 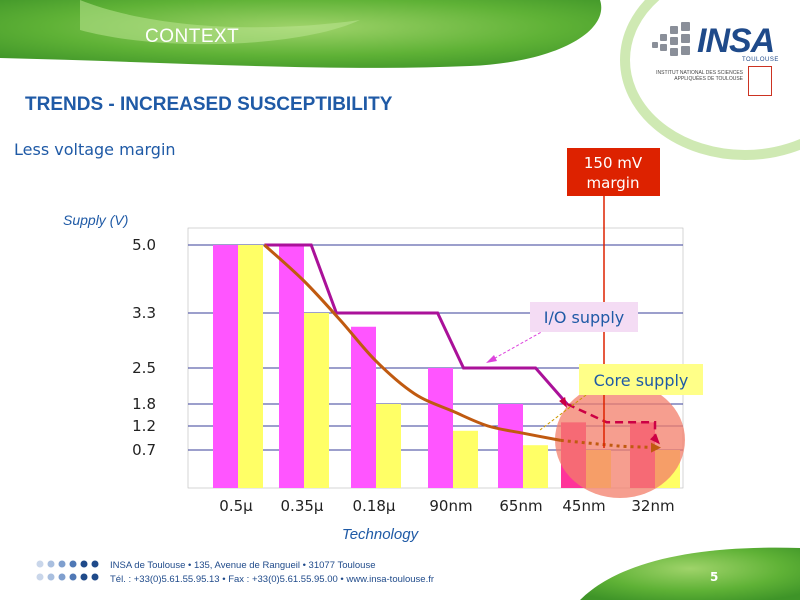 I want to click on io-pointer-head, so click(x=491, y=359).